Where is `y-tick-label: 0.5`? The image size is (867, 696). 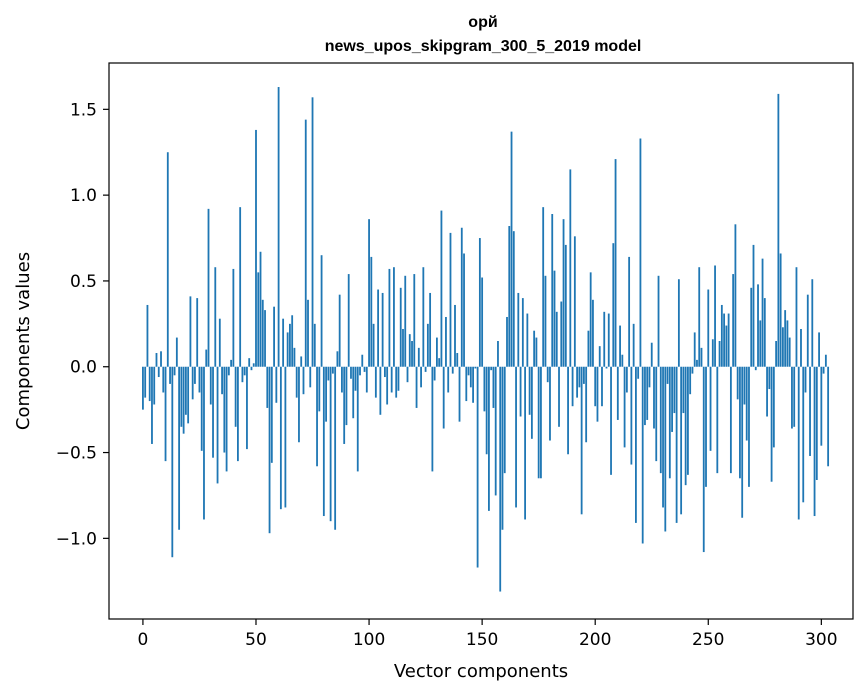
y-tick-label: 0.5 is located at coordinates (83, 282).